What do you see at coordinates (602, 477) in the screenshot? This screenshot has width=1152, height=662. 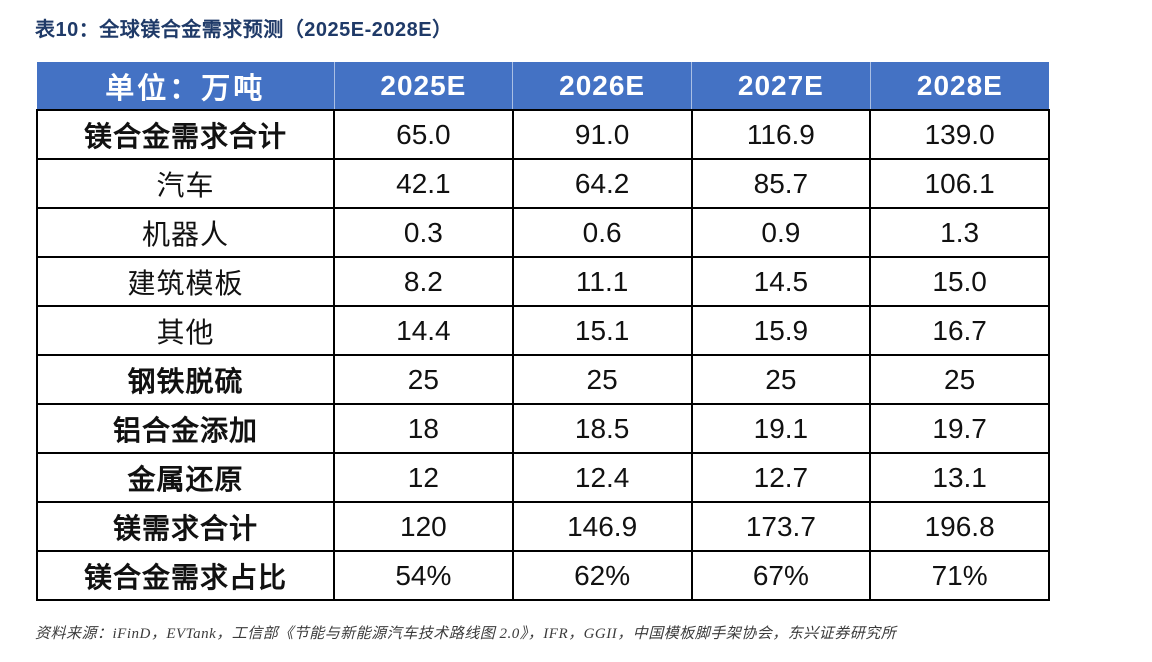 I see `cell-value: 12.4` at bounding box center [602, 477].